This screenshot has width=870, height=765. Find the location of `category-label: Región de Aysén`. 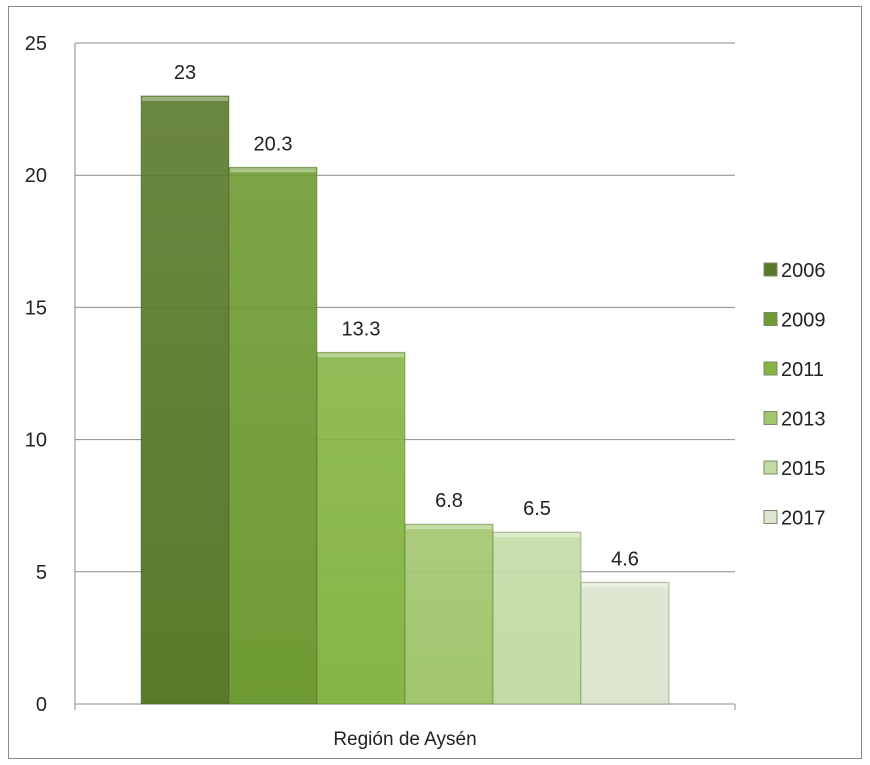

category-label: Región de Aysén is located at coordinates (404, 739).